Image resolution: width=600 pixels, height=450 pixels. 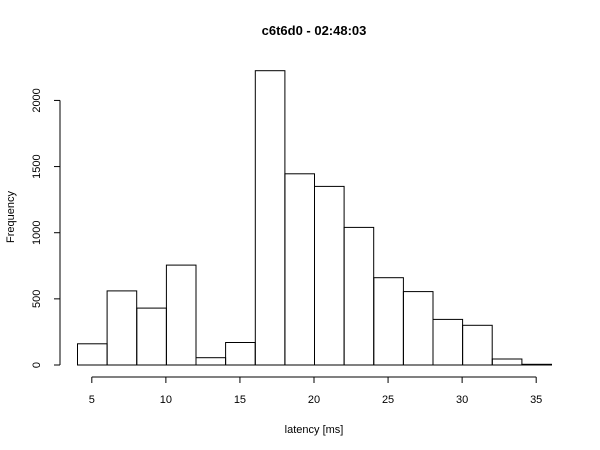 I want to click on y-axis: 0 500 1000 1500 2000, so click(x=46, y=228).